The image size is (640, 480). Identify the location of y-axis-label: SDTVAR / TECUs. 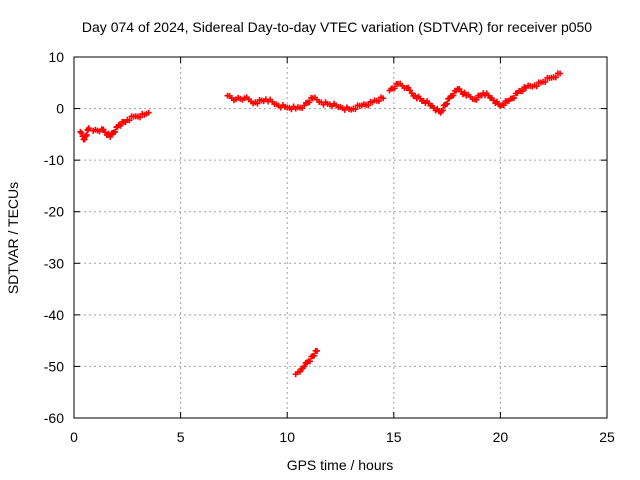
(13, 238).